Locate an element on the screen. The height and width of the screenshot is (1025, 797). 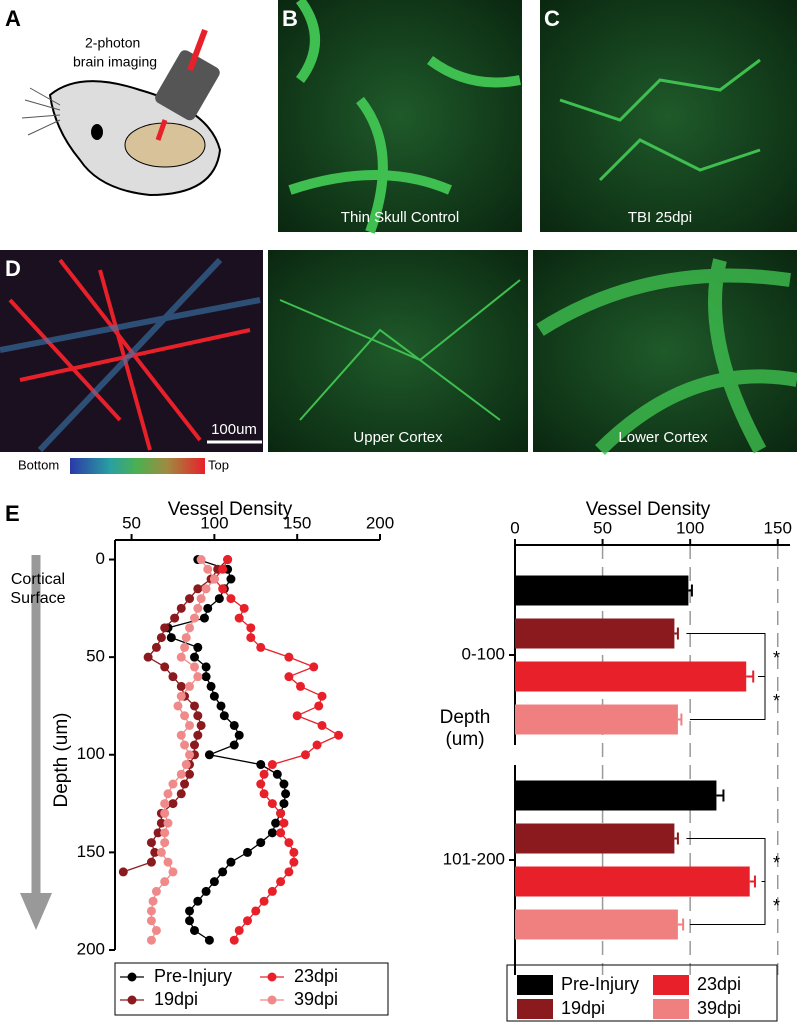
legend-label: 39dpi is located at coordinates (719, 1008).